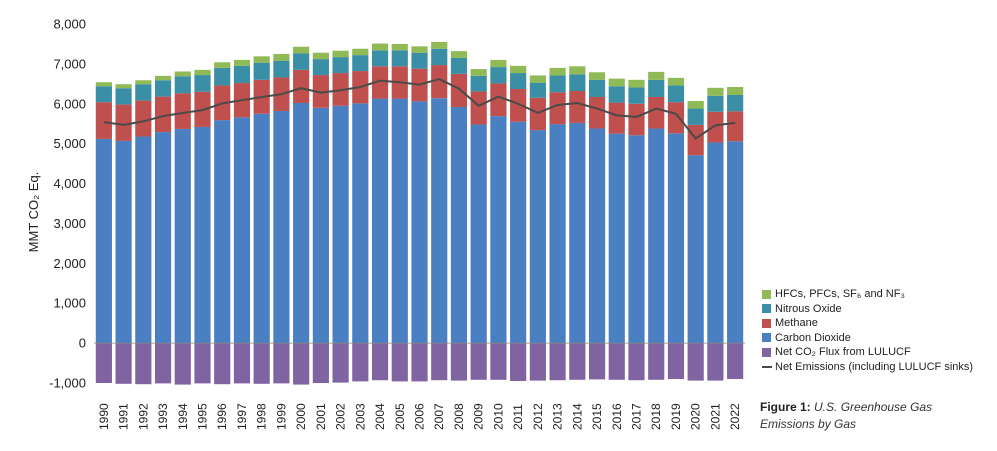 The width and height of the screenshot is (997, 451). I want to click on x-tick-label: 1997, so click(242, 416).